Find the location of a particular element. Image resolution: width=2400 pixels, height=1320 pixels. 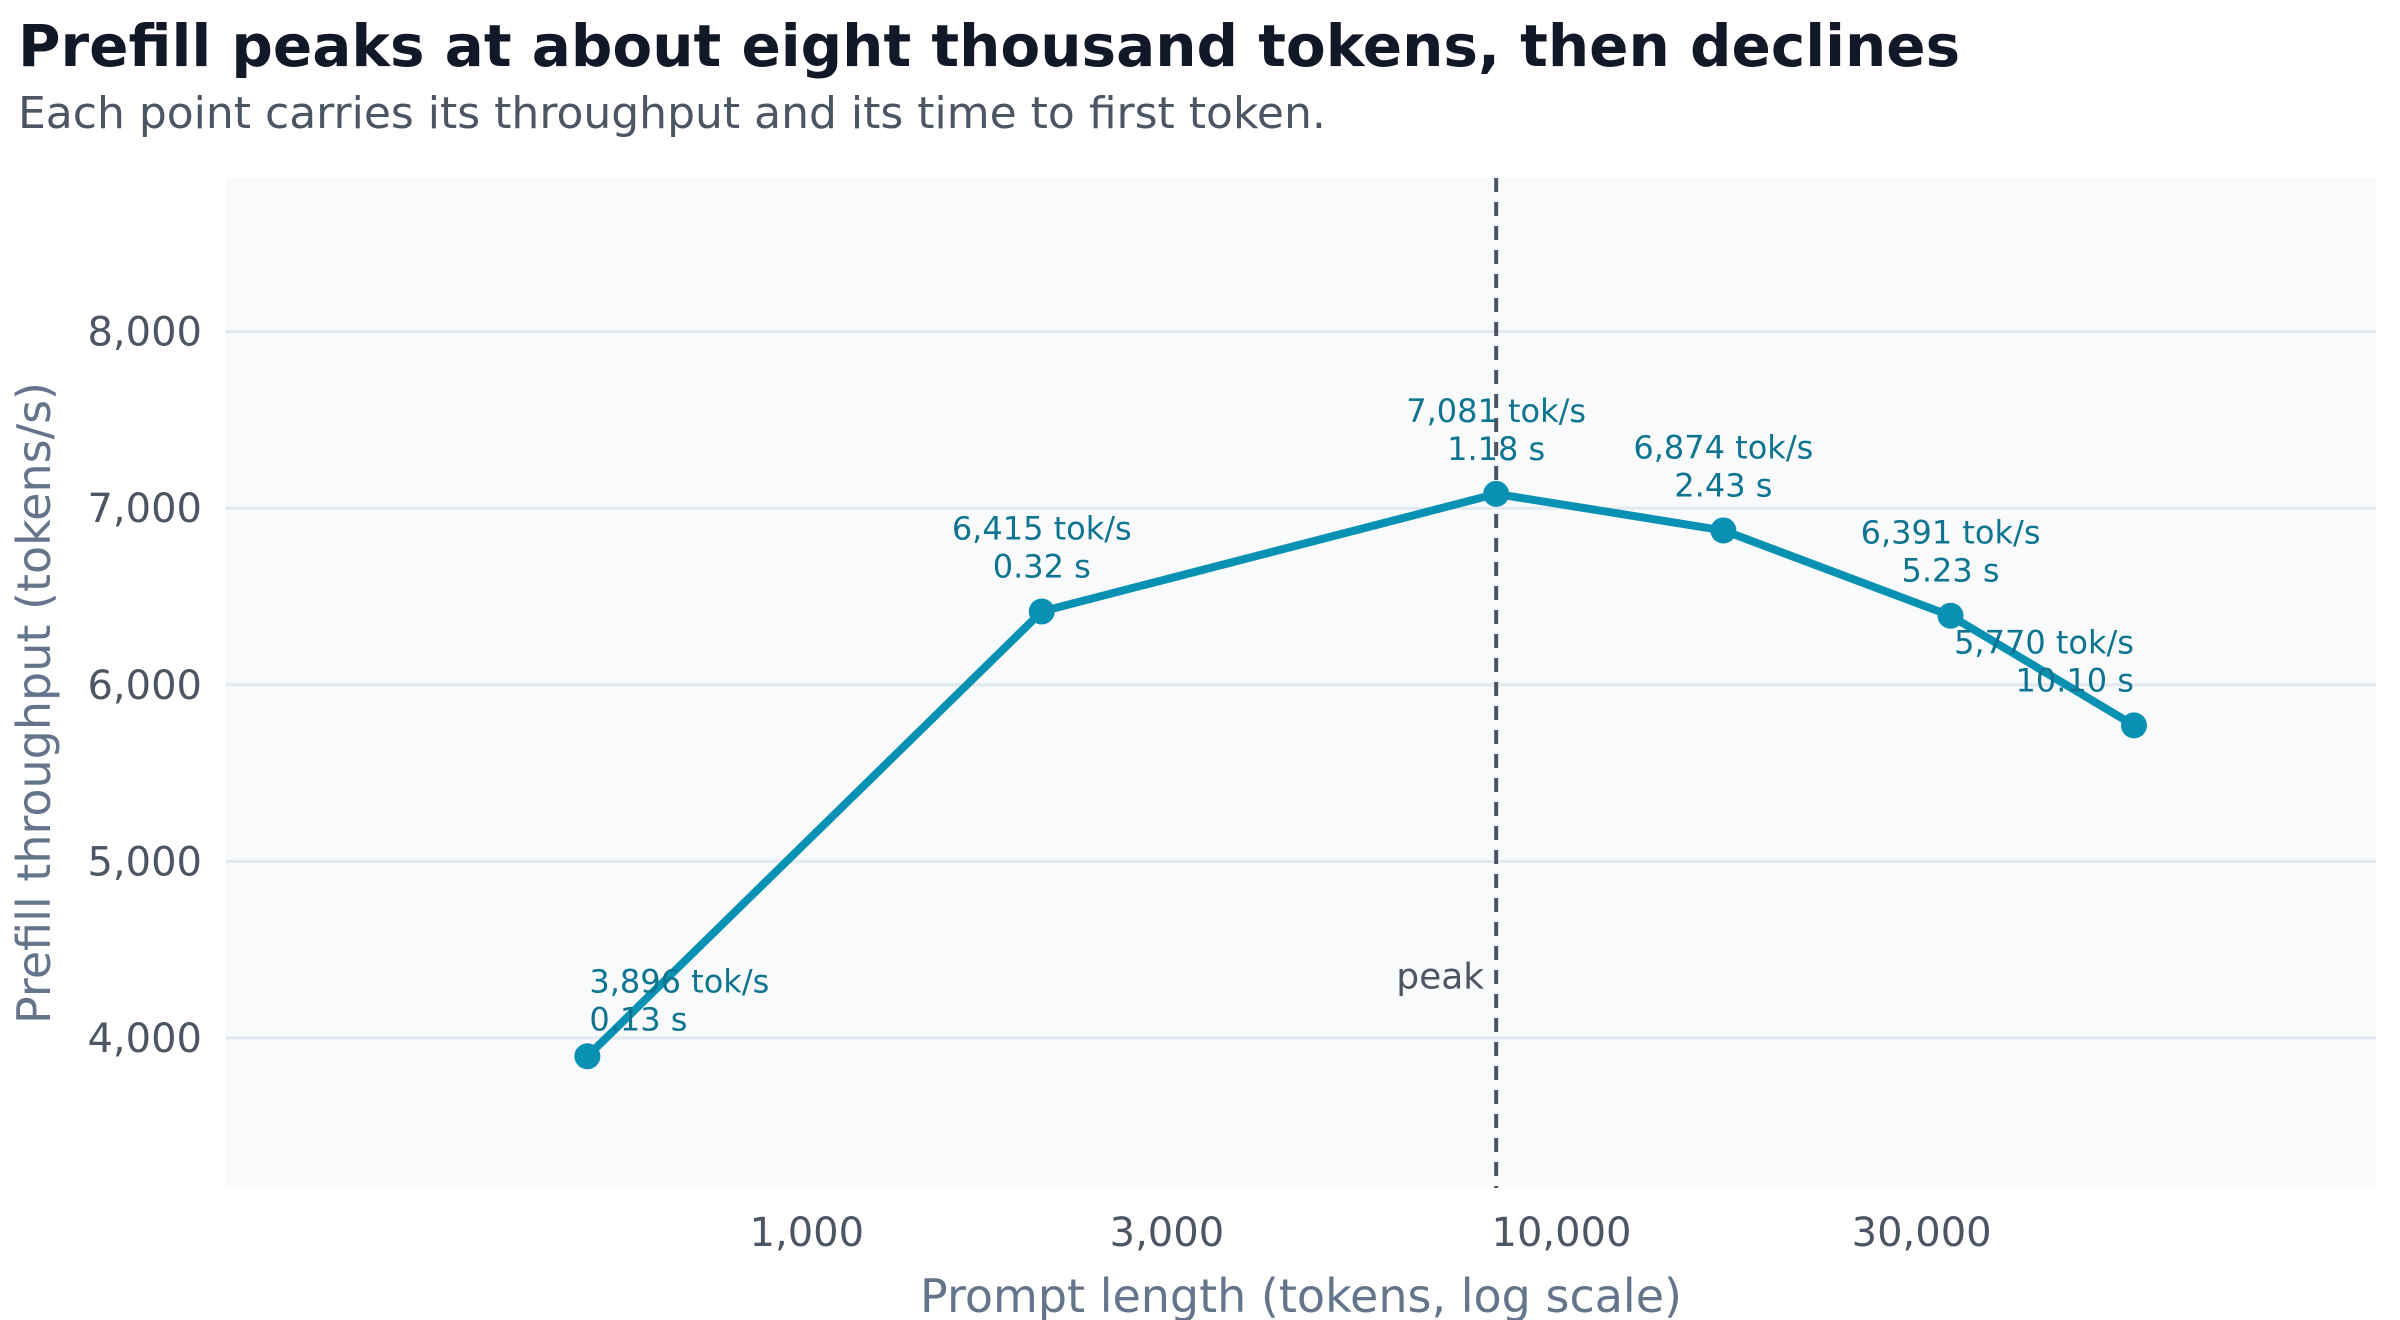

throughput-label: 5,770 tok/s is located at coordinates (2044, 642).